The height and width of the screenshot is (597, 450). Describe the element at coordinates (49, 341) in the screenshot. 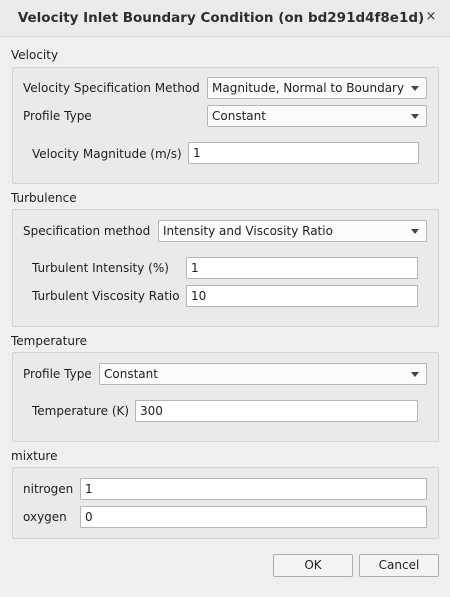

I see `temperature-section-label: Temperature` at that location.